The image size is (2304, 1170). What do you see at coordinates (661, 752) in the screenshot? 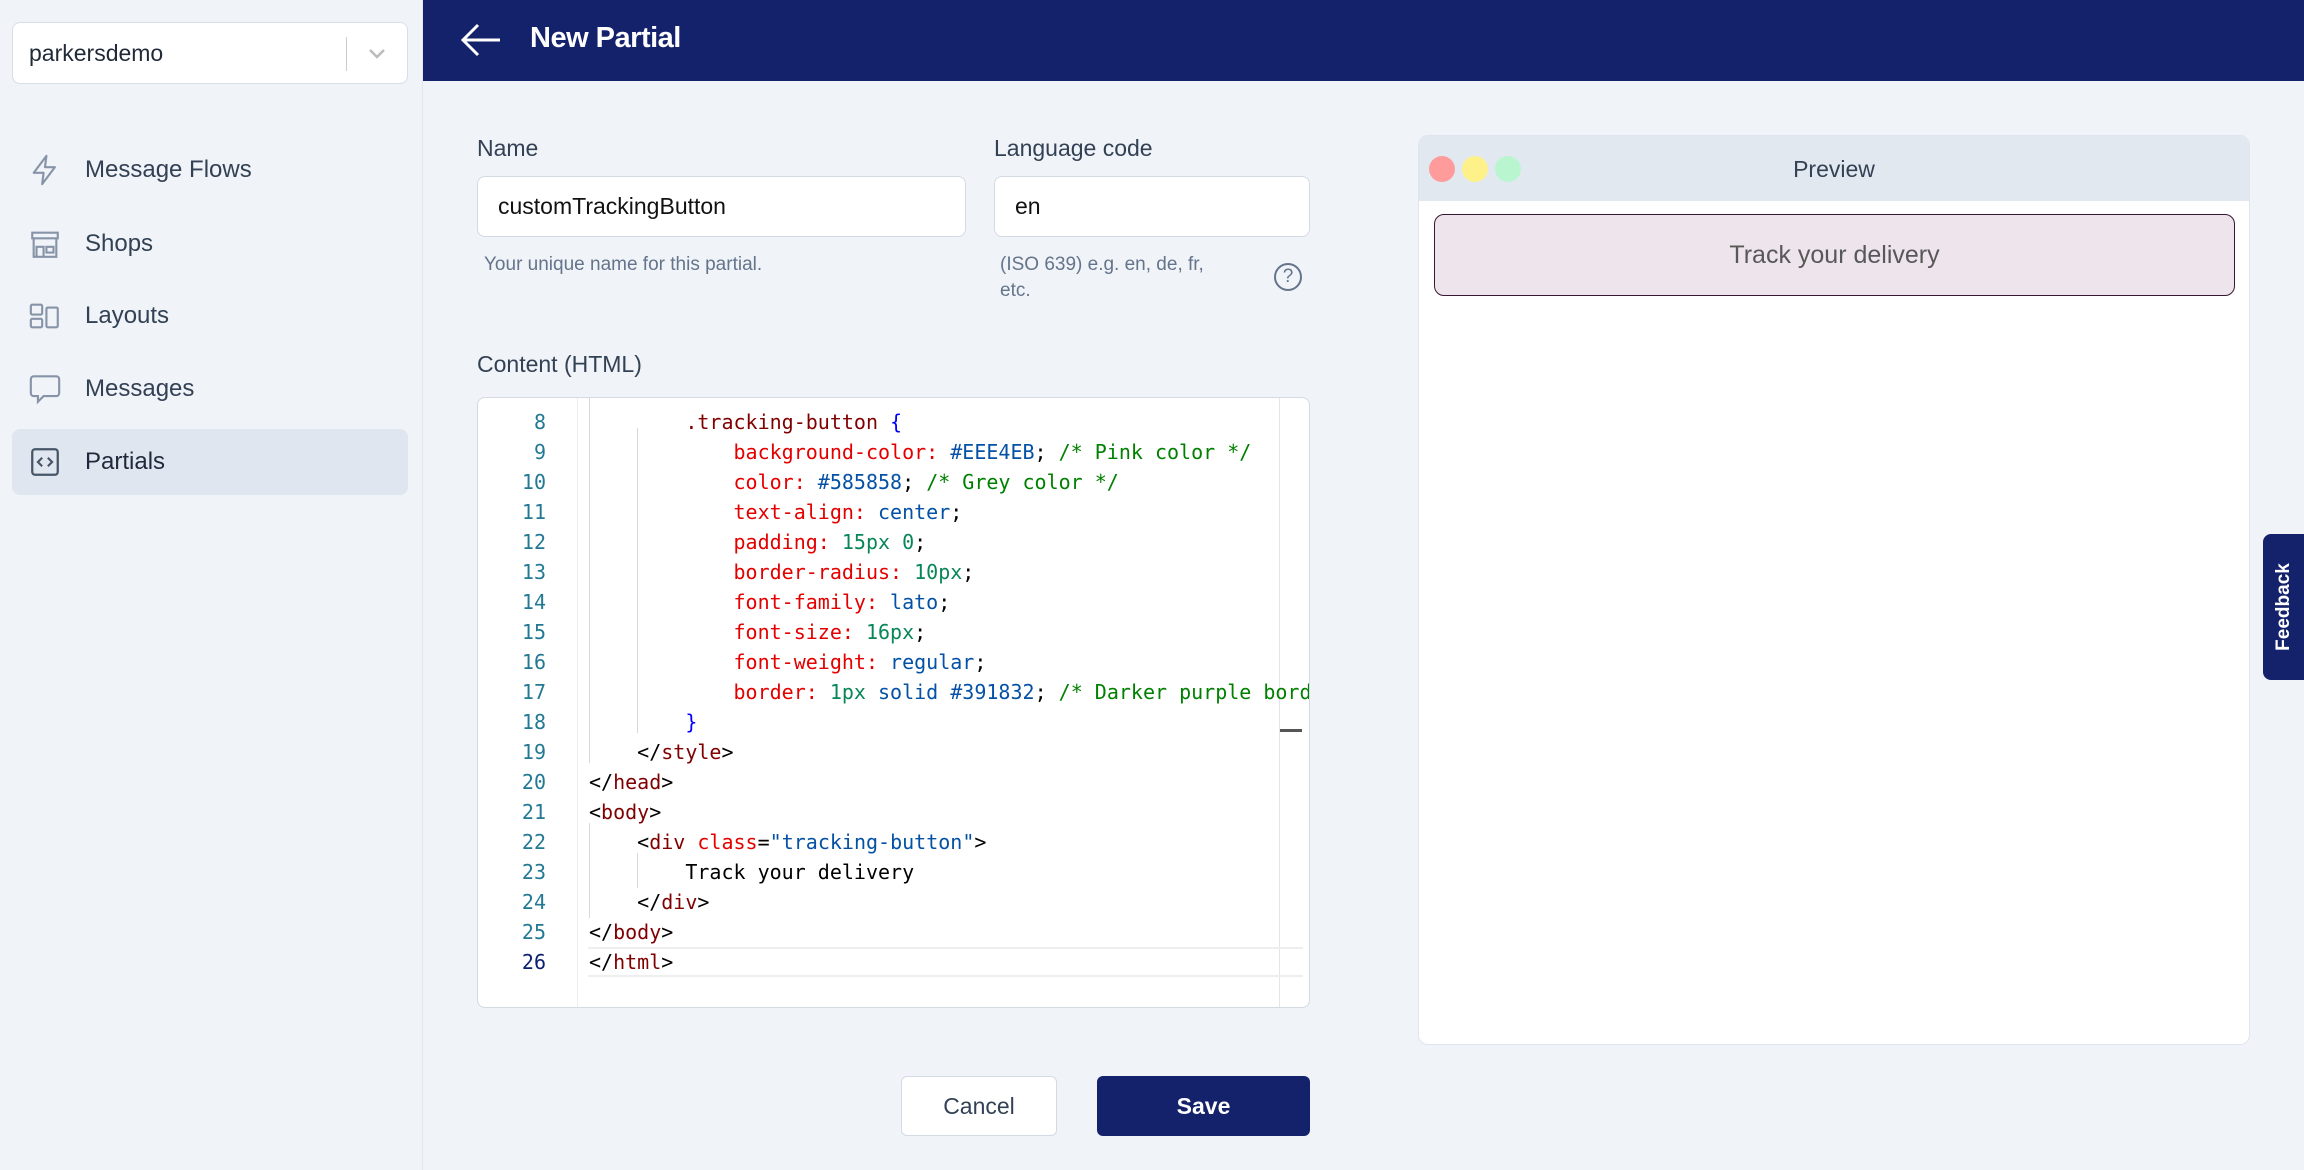
I see `code-text: </style>` at bounding box center [661, 752].